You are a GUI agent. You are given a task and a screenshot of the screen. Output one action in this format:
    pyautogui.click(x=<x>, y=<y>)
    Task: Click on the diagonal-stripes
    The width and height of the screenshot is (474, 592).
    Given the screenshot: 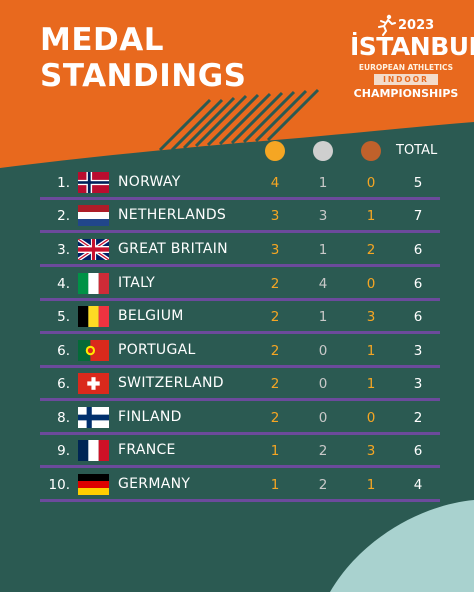 What is the action you would take?
    pyautogui.click(x=239, y=120)
    